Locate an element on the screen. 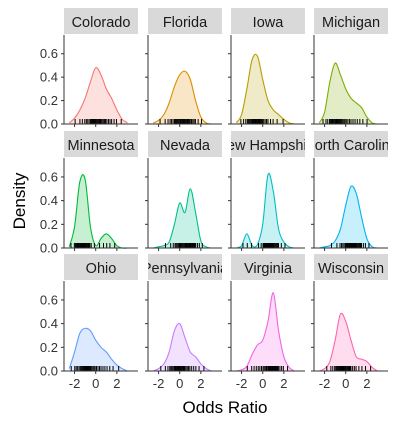 The image size is (400, 425). facet-panel: Pennsylvania -2 0 2 is located at coordinates (185, 322).